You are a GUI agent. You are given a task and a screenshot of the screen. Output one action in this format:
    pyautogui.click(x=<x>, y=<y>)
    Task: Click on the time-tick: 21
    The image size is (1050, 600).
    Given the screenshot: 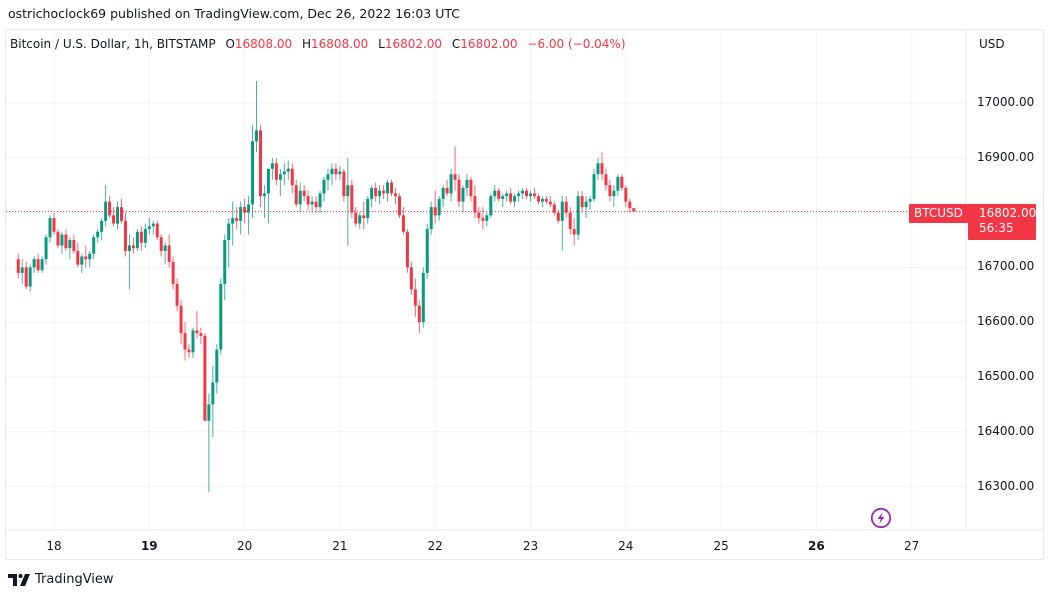 What is the action you would take?
    pyautogui.click(x=340, y=546)
    